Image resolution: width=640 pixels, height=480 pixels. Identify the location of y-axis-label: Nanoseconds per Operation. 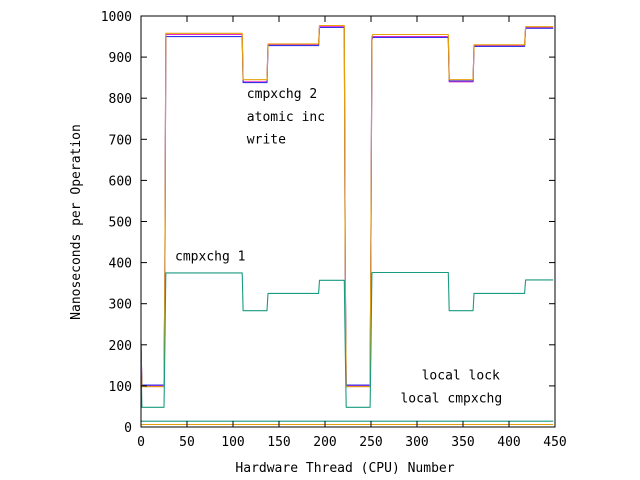
(76, 222).